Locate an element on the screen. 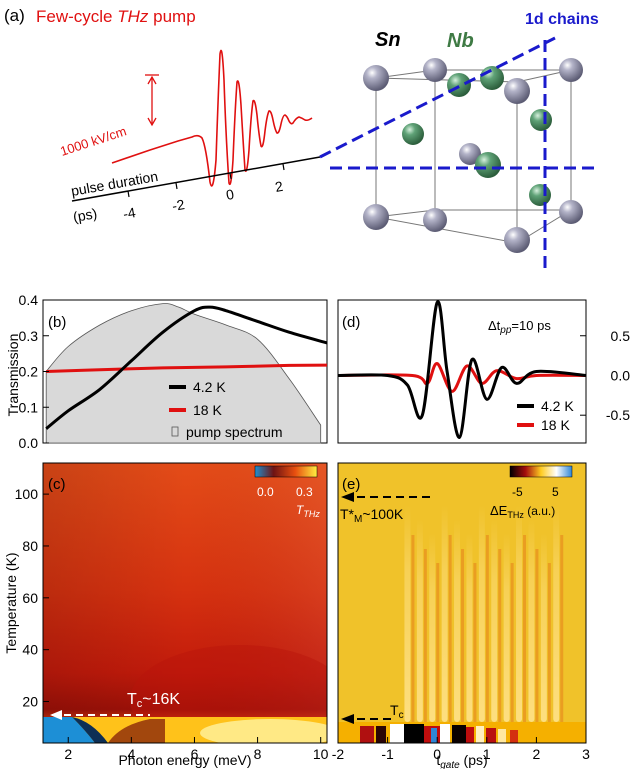 The height and width of the screenshot is (769, 634). y-tick-label: 40 is located at coordinates (30, 650).